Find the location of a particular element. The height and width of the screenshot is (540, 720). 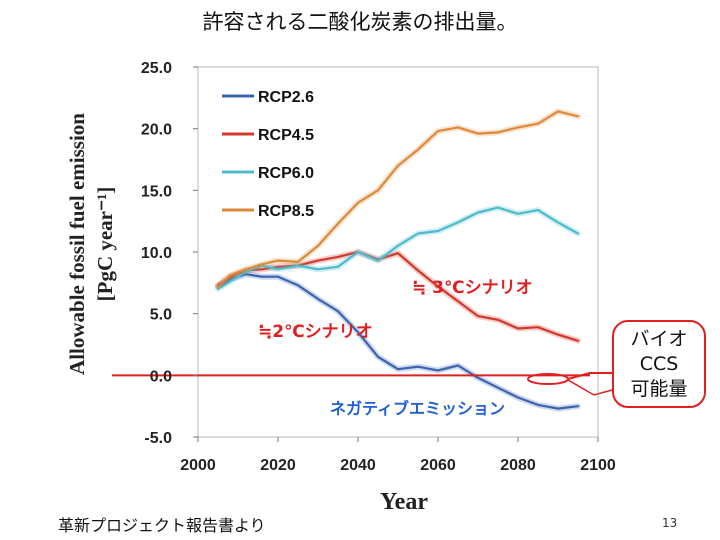

y-tick-label: 5.0 is located at coordinates (161, 315).